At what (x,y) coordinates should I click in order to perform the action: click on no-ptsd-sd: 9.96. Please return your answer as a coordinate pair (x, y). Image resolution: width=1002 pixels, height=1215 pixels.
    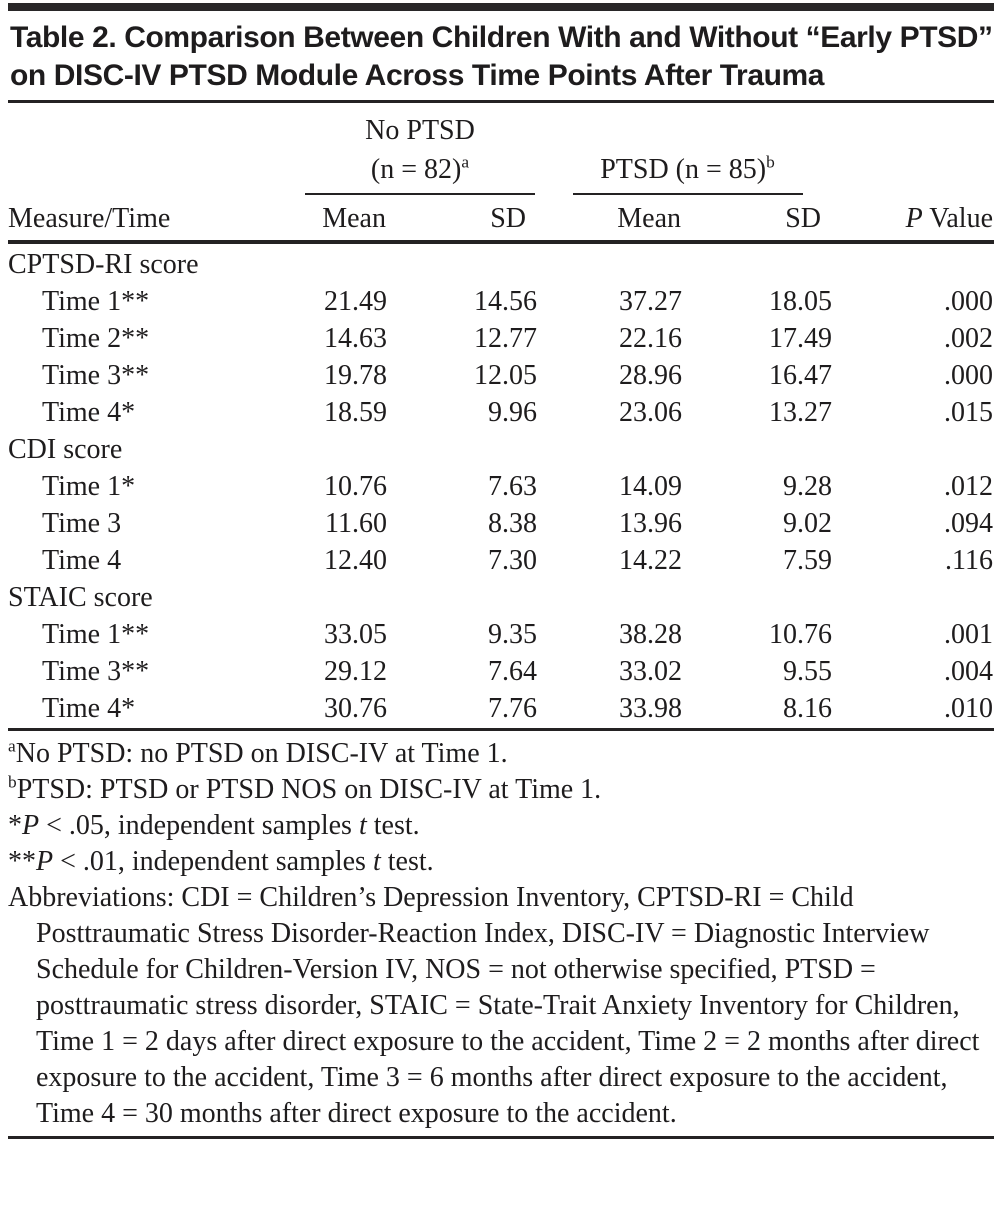
    Looking at the image, I should click on (513, 412).